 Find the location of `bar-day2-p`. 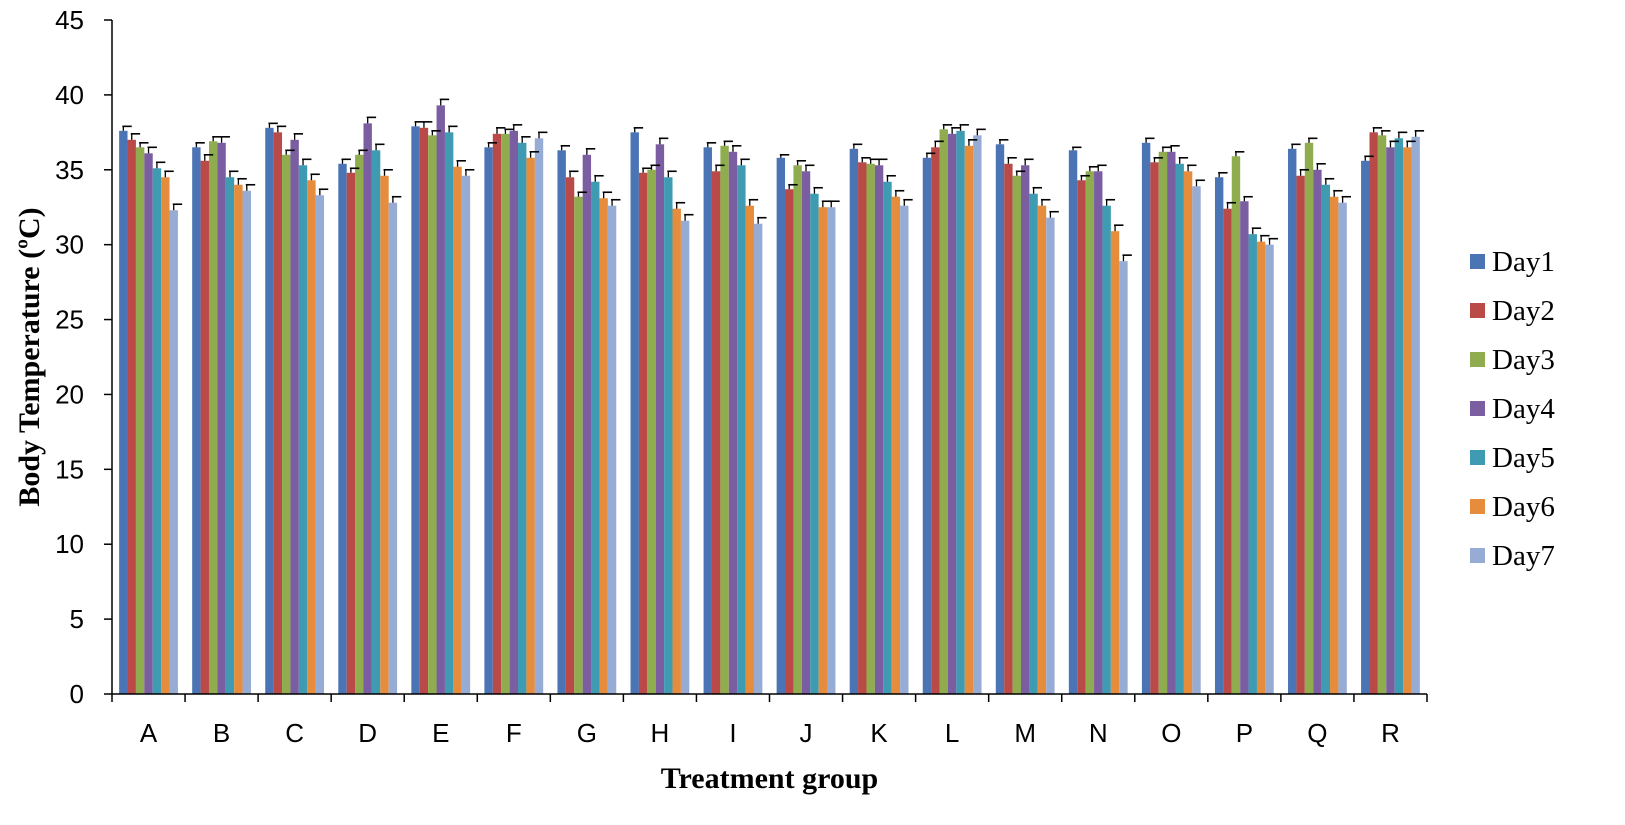

bar-day2-p is located at coordinates (1227, 451).